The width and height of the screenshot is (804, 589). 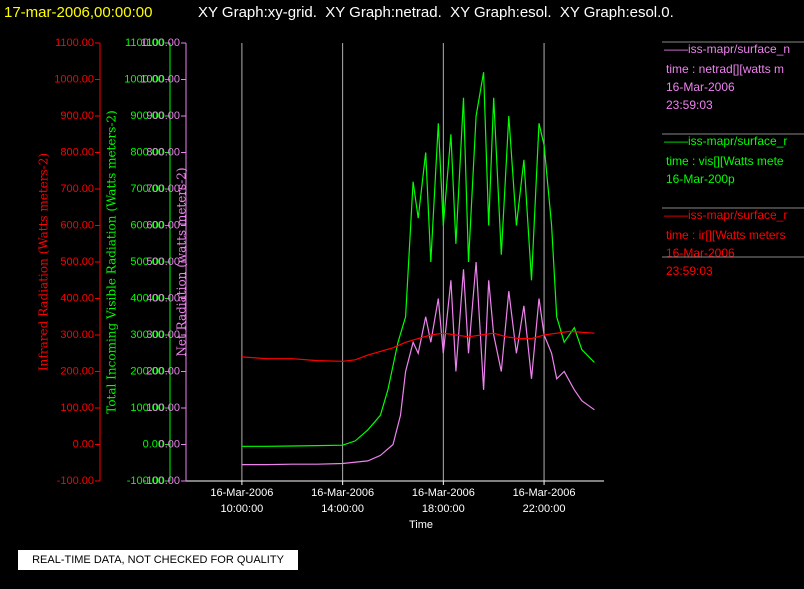 I want to click on legend-text: time : netrad[][watts m, so click(x=725, y=69).